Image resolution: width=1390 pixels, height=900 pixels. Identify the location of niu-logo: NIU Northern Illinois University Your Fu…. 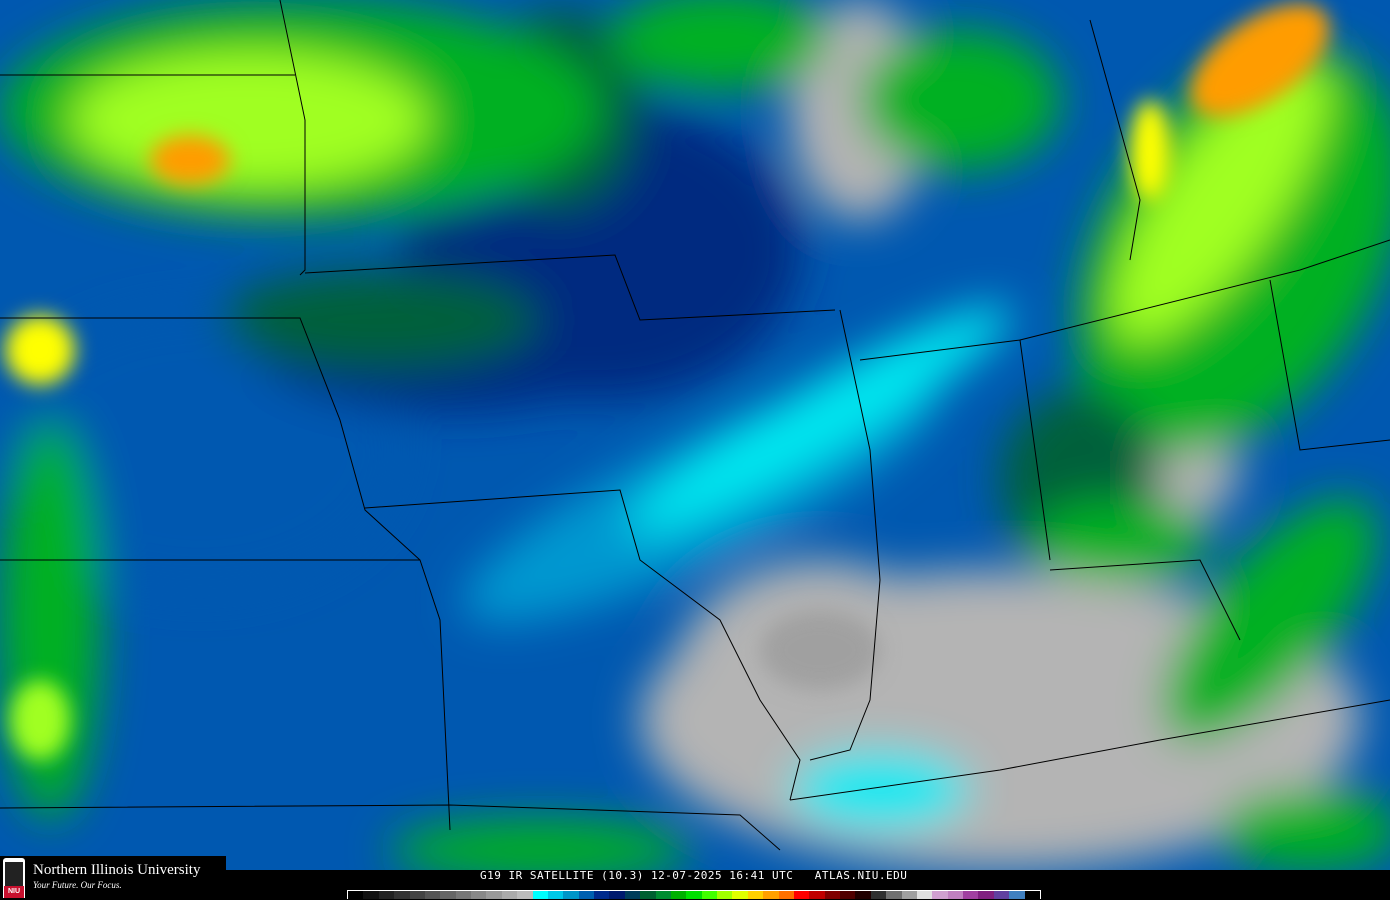
(113, 878).